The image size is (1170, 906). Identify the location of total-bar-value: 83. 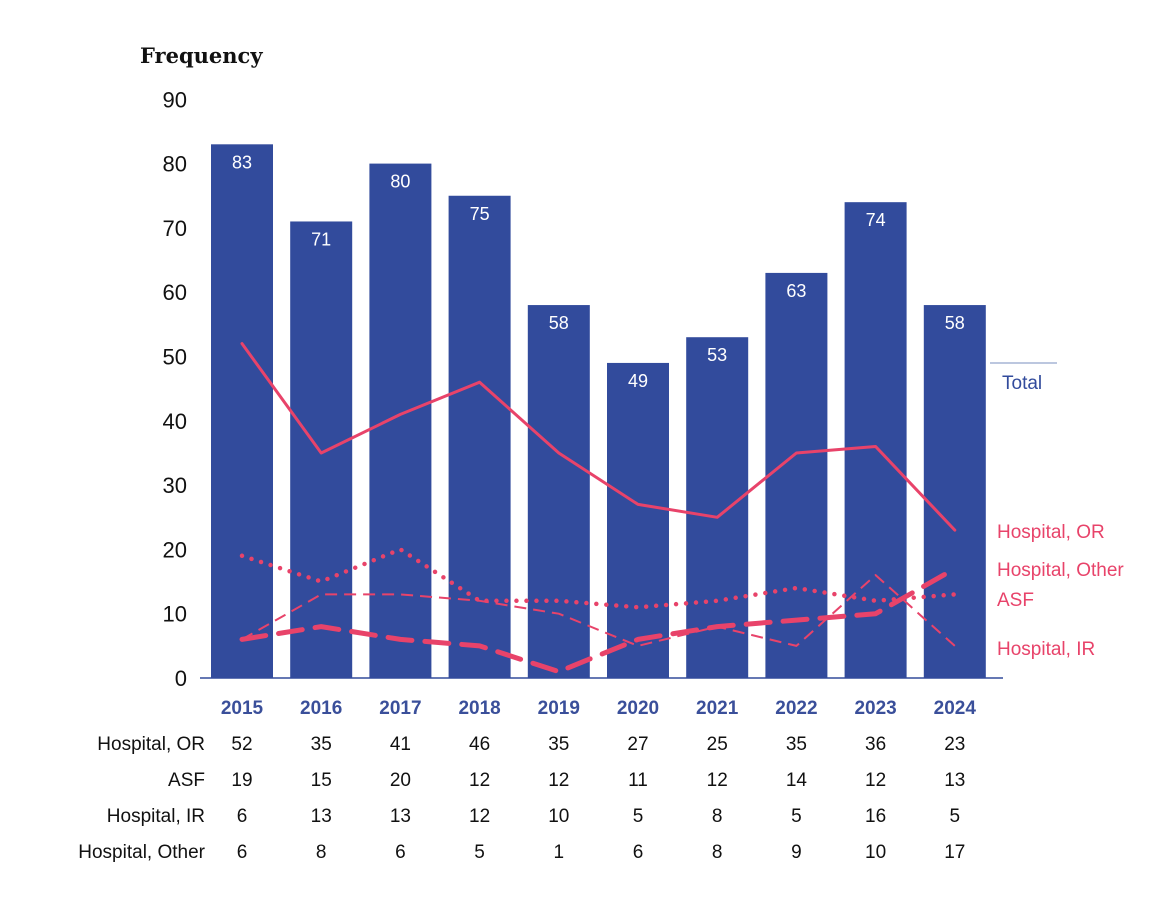
(242, 162).